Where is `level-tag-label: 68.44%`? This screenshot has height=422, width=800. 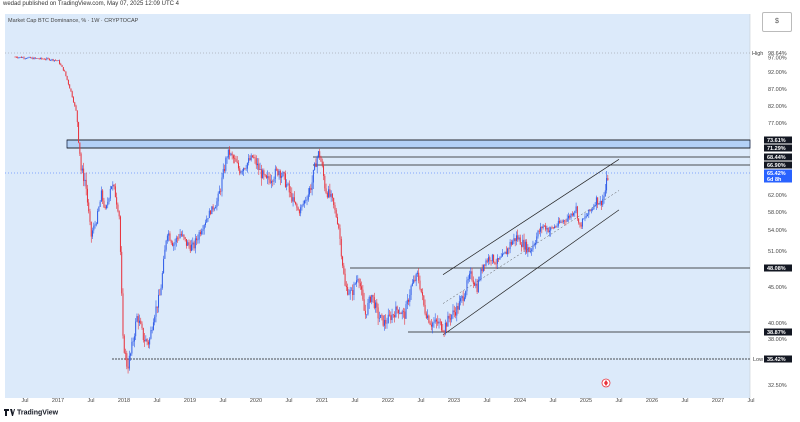 level-tag-label: 68.44% is located at coordinates (776, 158).